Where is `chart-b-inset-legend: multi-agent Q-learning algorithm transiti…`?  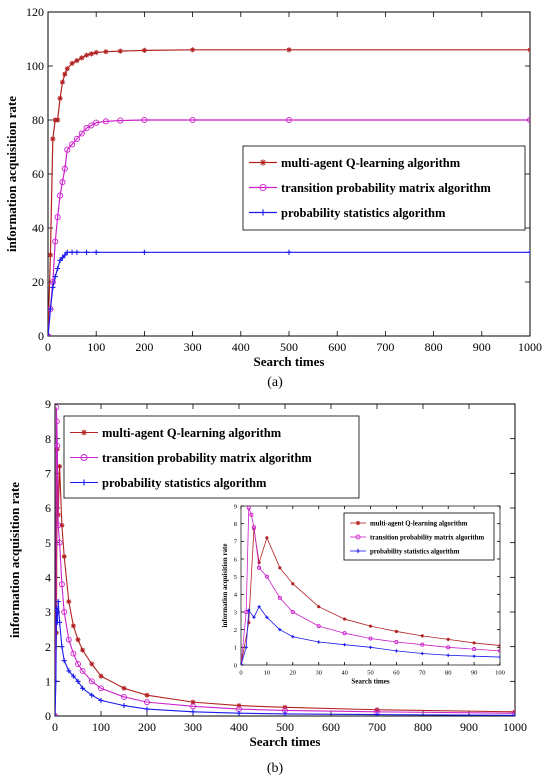
chart-b-inset-legend: multi-agent Q-learning algorithm transiti… is located at coordinates (419, 536).